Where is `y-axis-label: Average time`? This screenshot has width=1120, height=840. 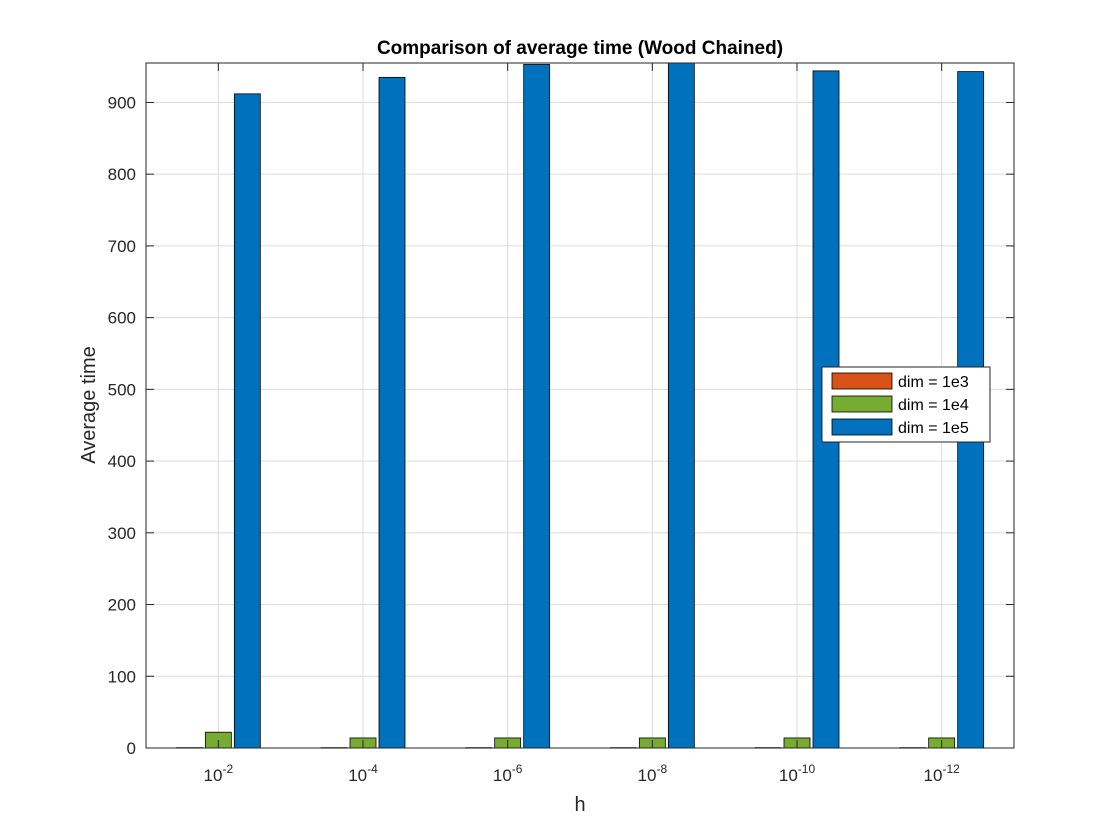
y-axis-label: Average time is located at coordinates (89, 404).